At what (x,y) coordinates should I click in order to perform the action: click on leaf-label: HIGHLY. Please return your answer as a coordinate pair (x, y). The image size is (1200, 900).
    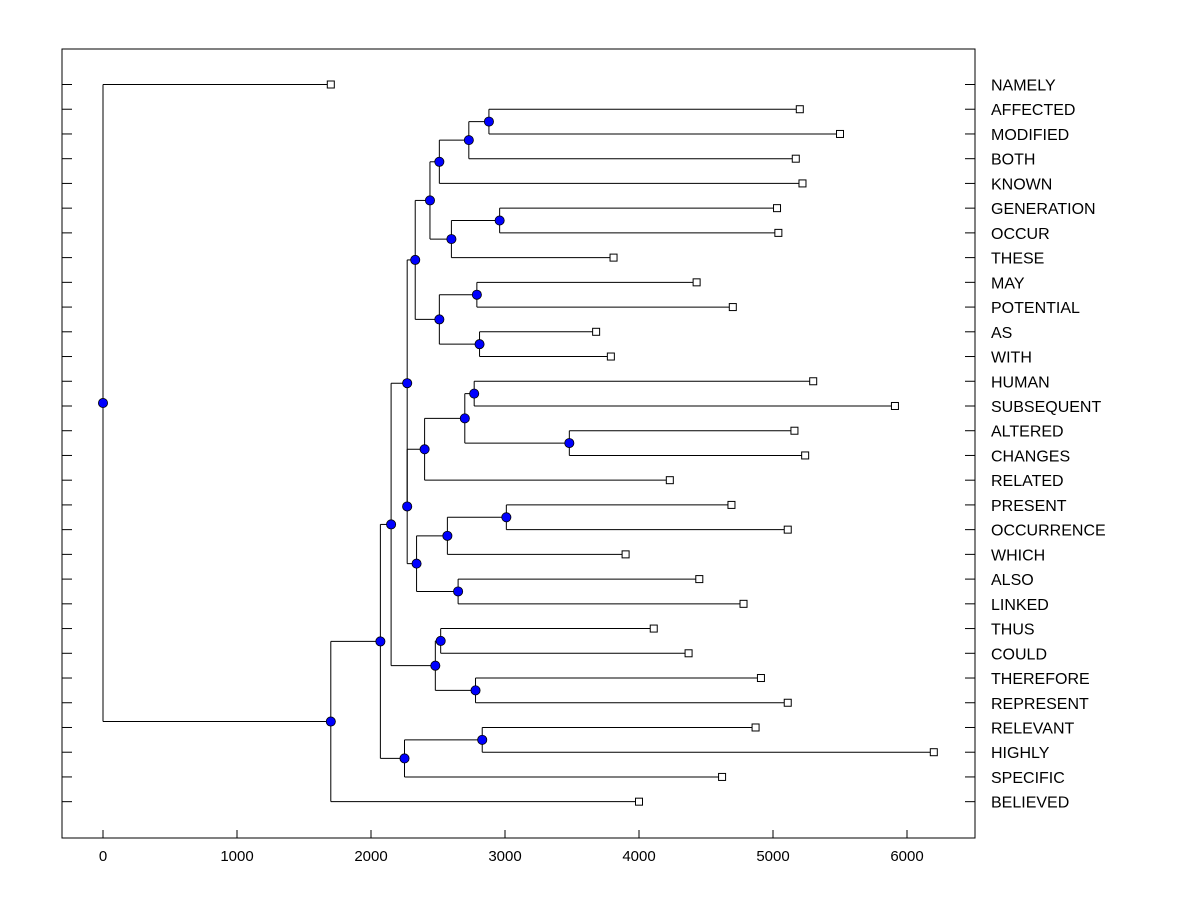
    Looking at the image, I should click on (1020, 753).